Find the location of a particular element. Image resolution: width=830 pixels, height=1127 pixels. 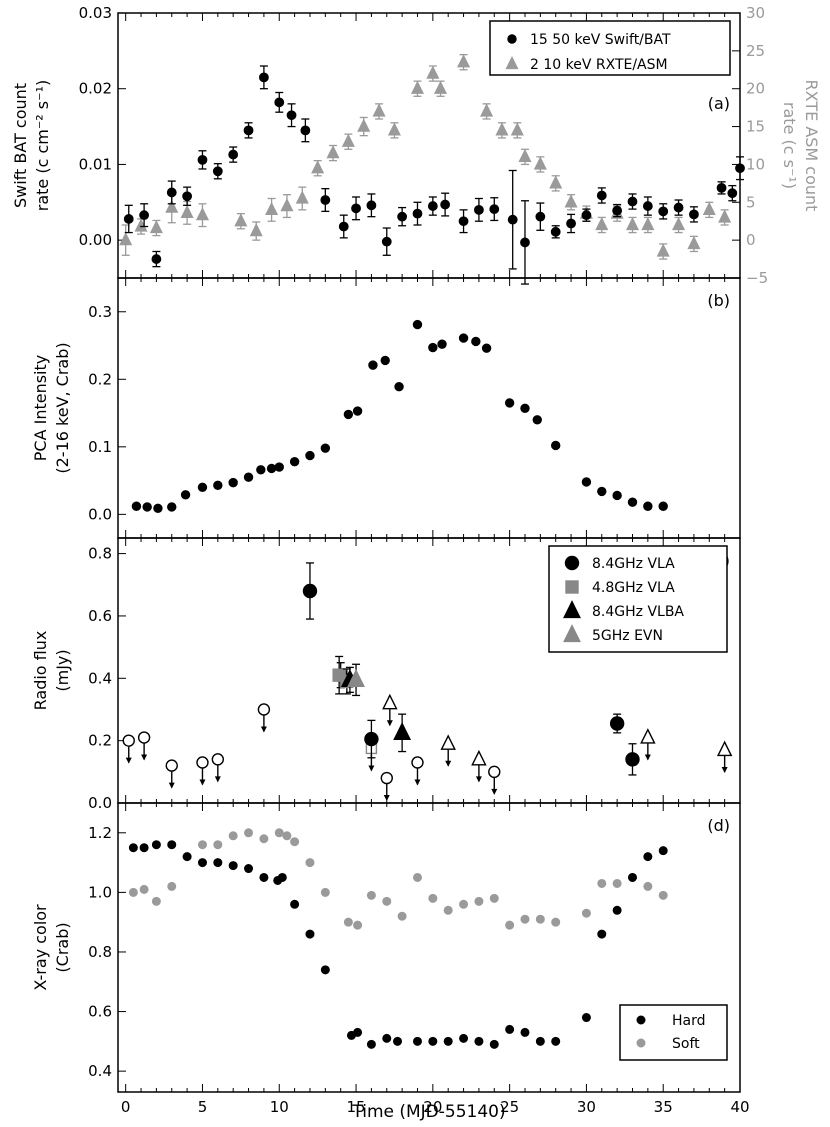

y-axis-label-b: PCA Intensity (2-16 keV, Crab) is located at coordinates (51, 407).